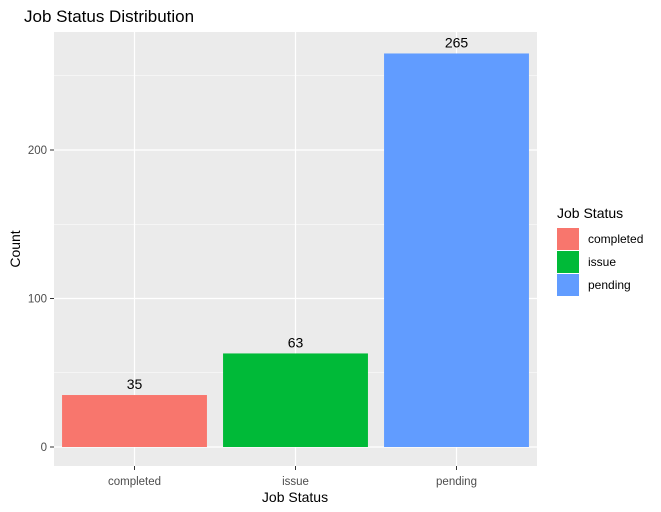 This screenshot has width=661, height=512. Describe the element at coordinates (609, 285) in the screenshot. I see `legend-label-pending: pending` at that location.